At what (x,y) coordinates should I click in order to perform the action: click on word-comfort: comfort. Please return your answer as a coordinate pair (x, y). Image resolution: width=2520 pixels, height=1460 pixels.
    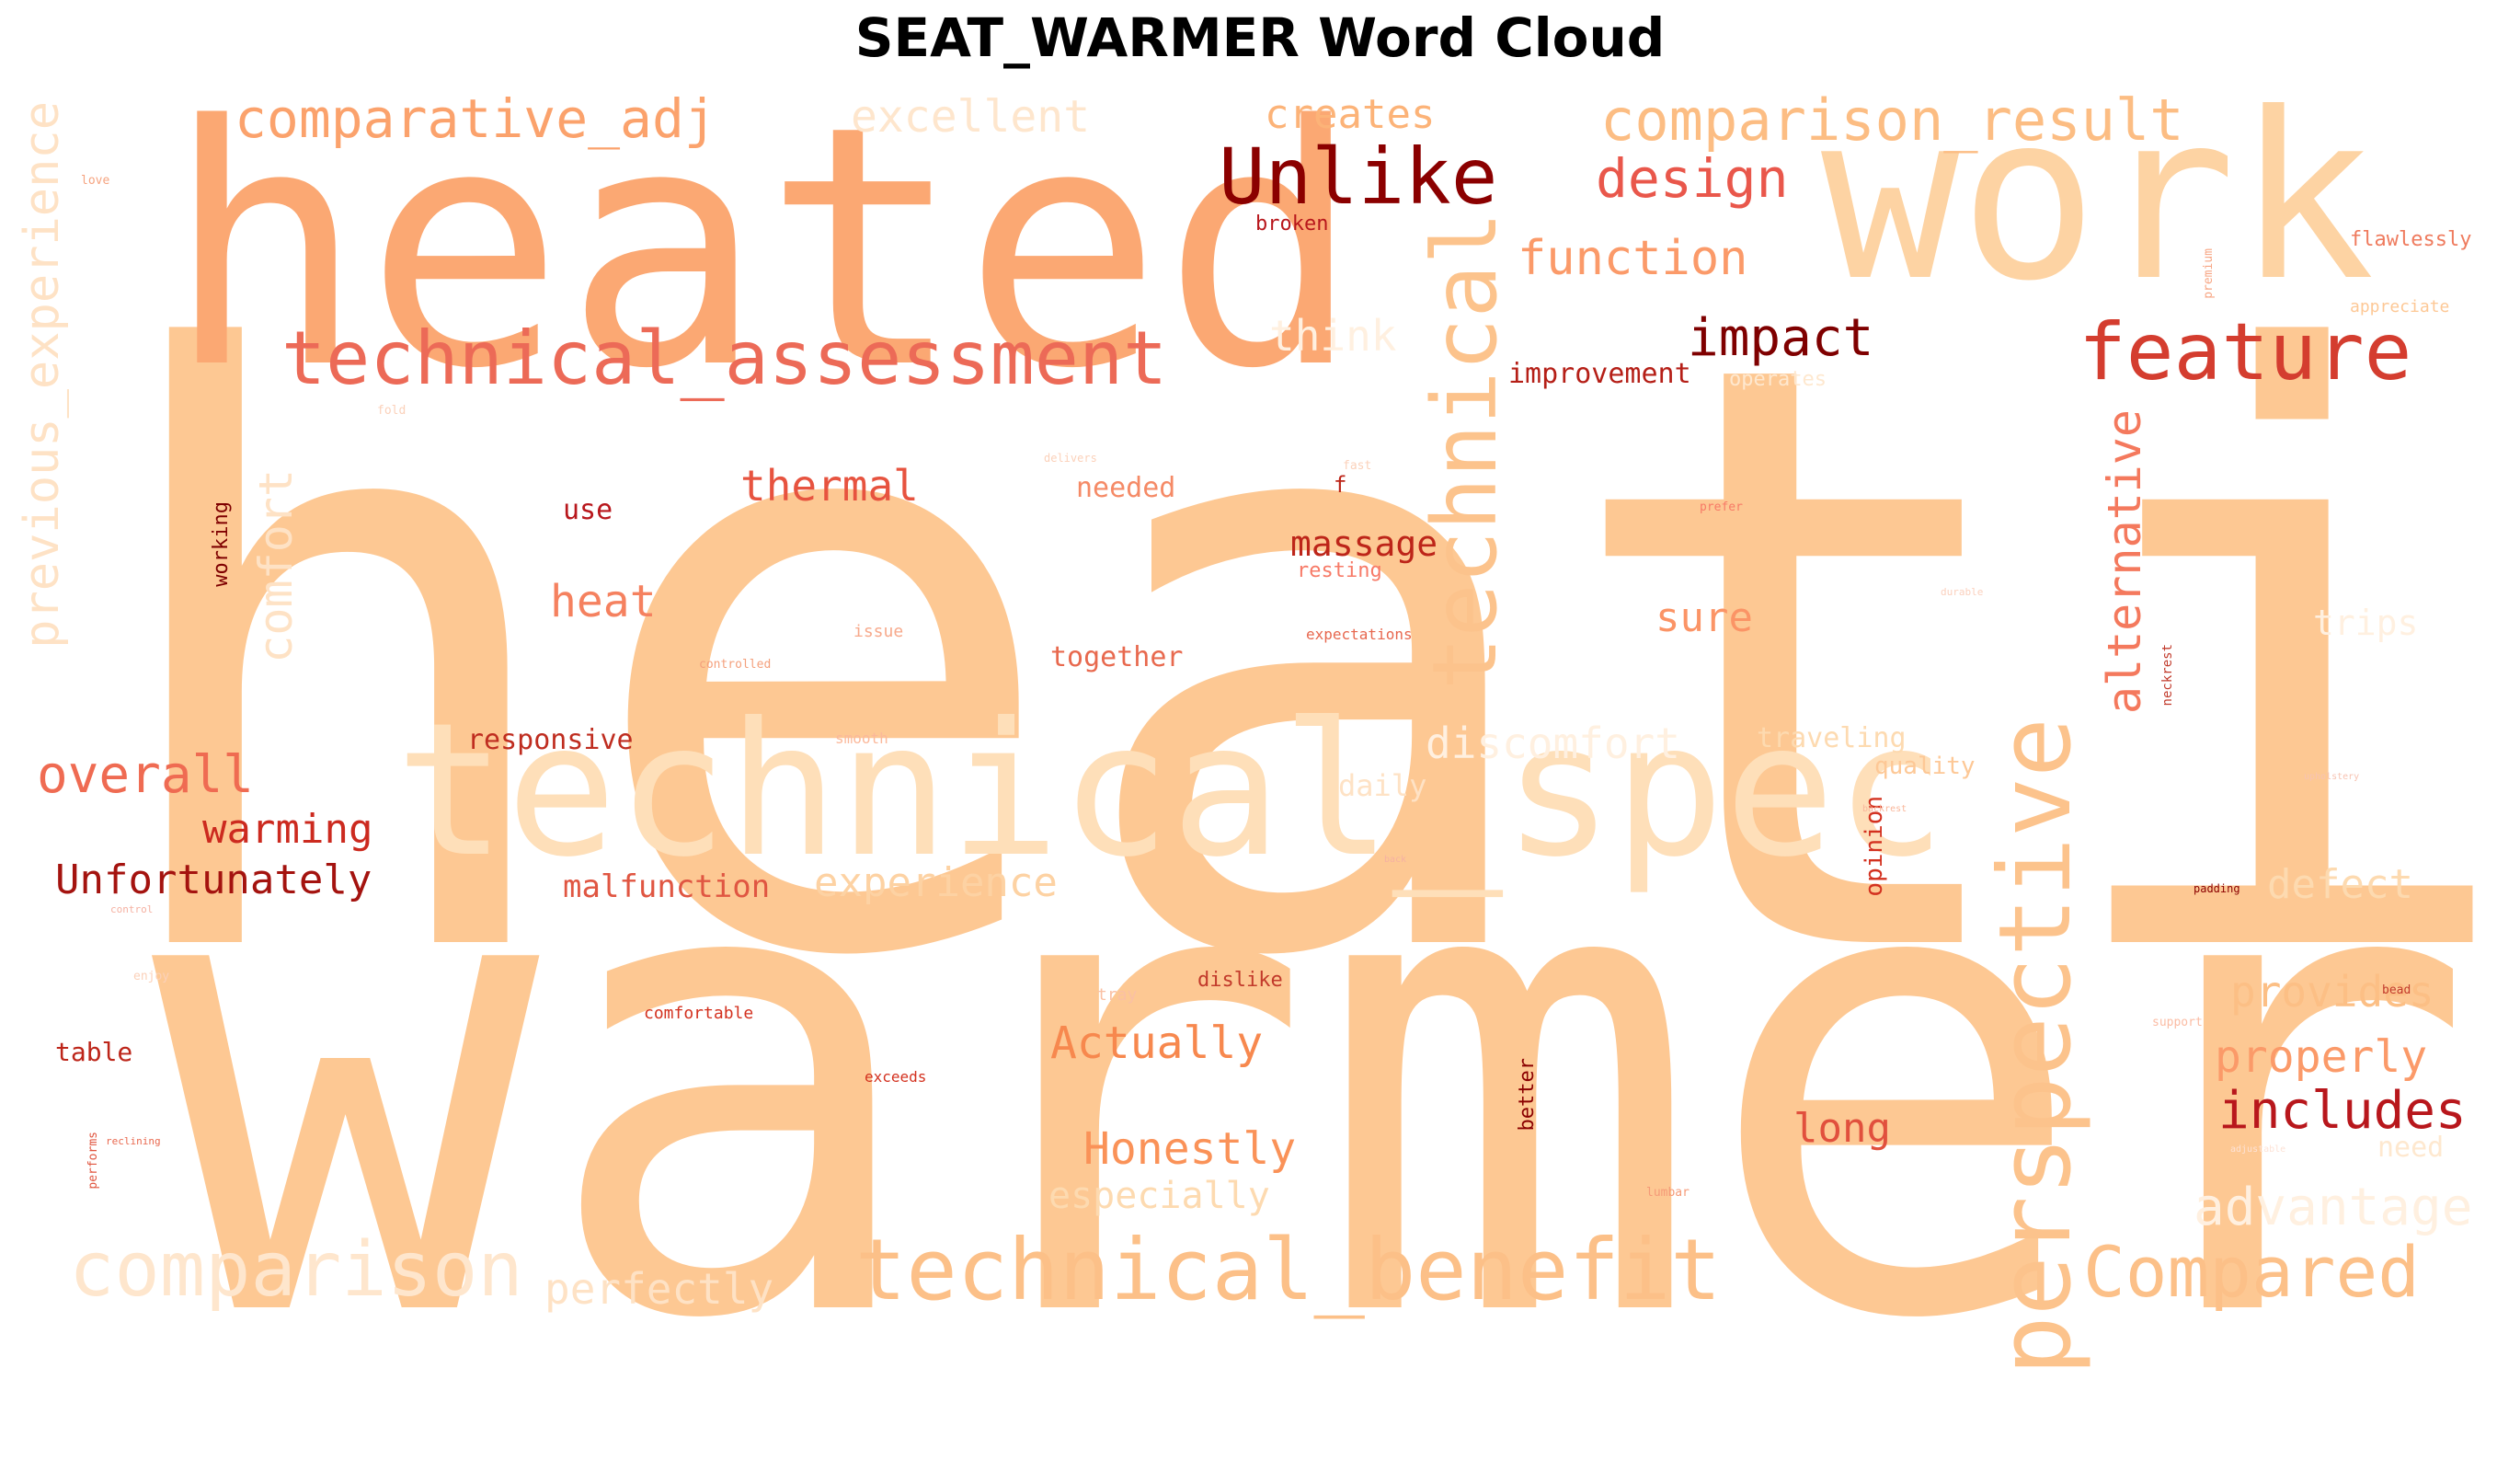
    Looking at the image, I should click on (276, 566).